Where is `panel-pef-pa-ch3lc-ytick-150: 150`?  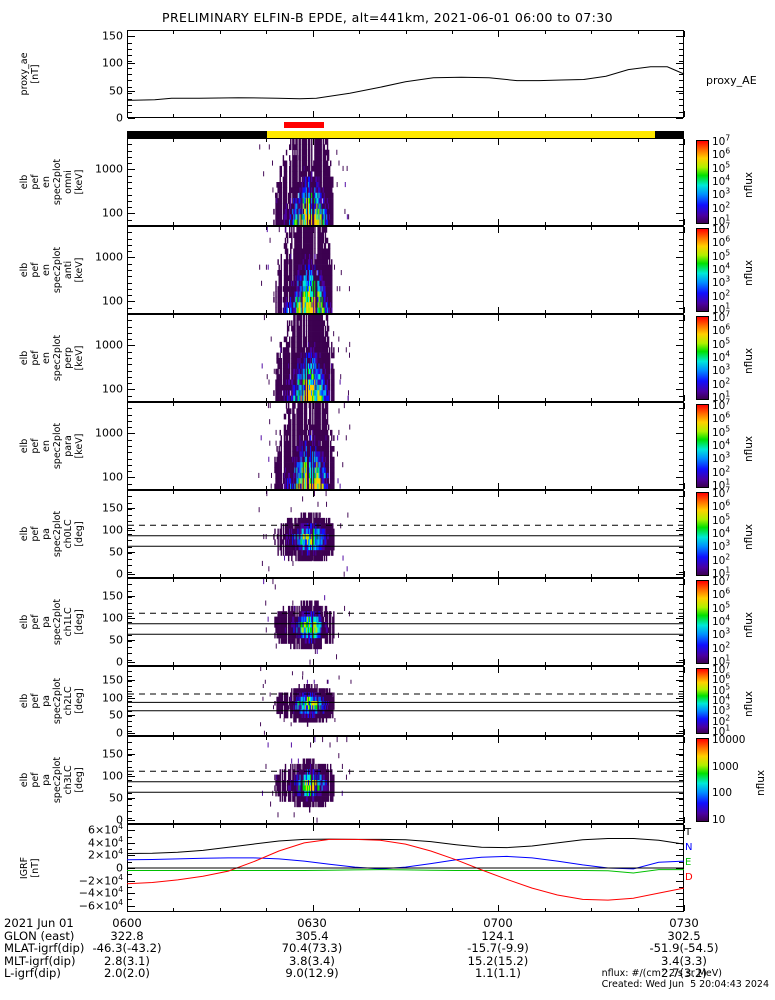 panel-pef-pa-ch3lc-ytick-150: 150 is located at coordinates (112, 754).